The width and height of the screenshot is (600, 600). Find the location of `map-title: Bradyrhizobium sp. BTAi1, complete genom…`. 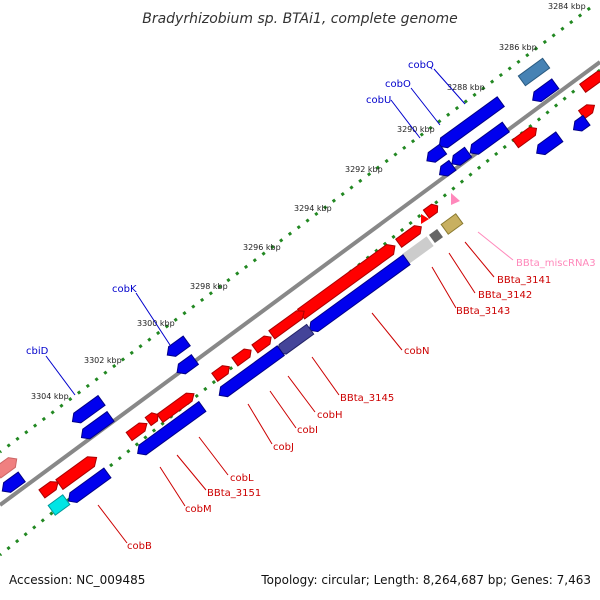

map-title: Bradyrhizobium sp. BTAi1, complete genom… is located at coordinates (300, 19).